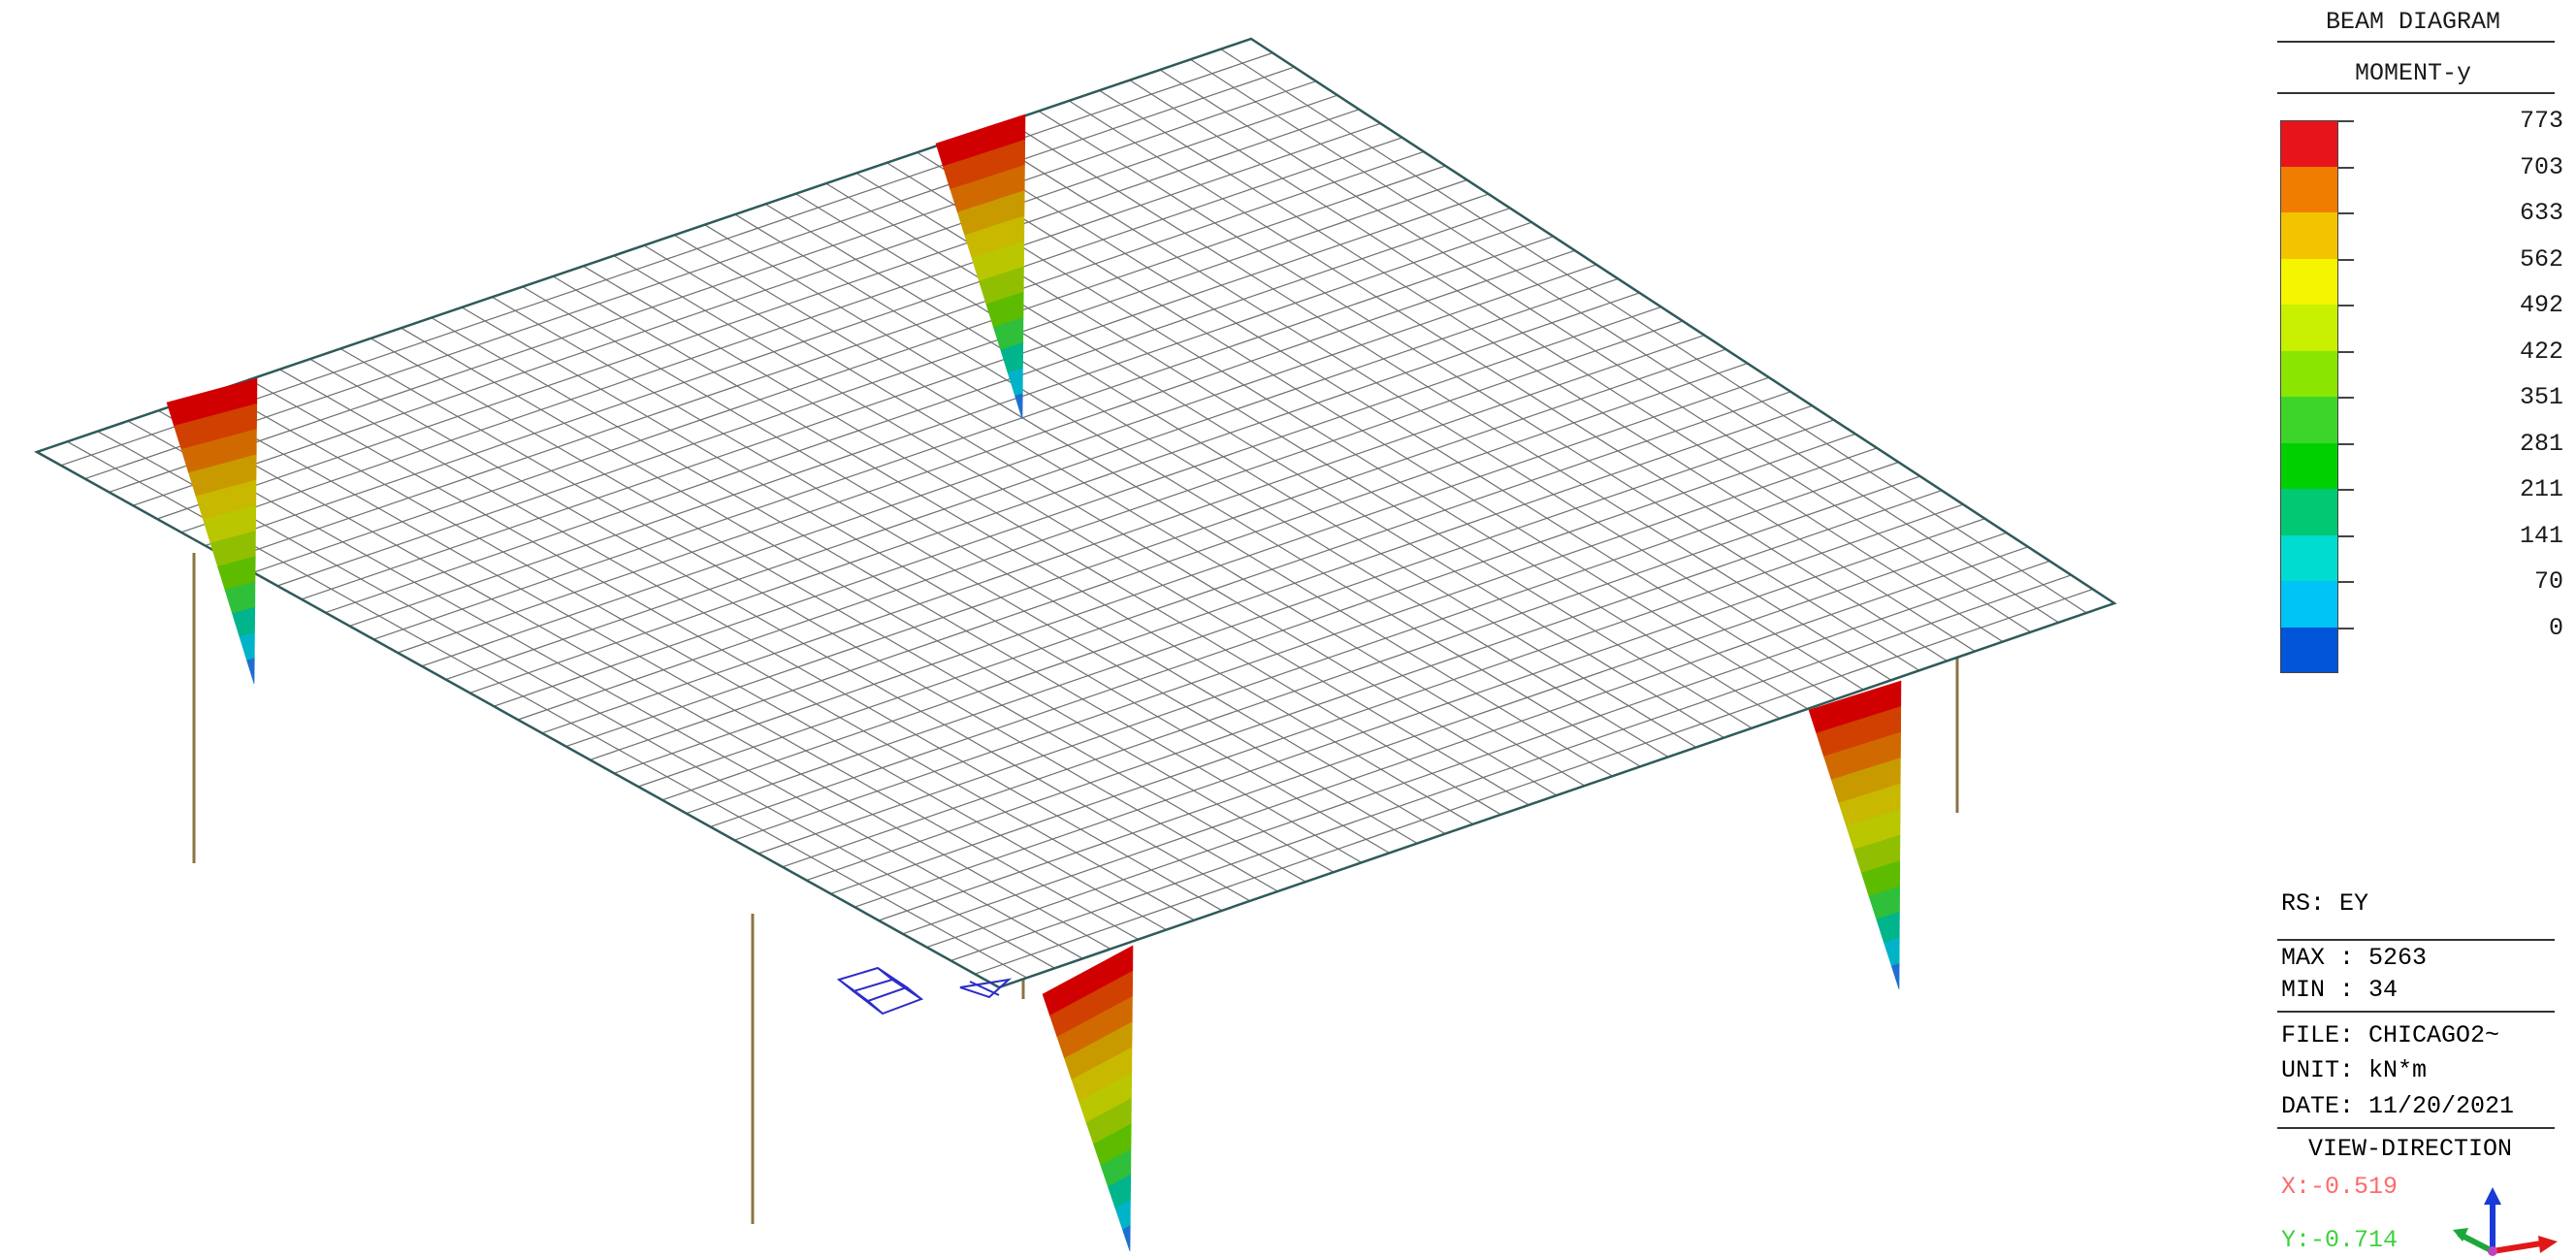  I want to click on min-label: MIN : 34, so click(2340, 990).